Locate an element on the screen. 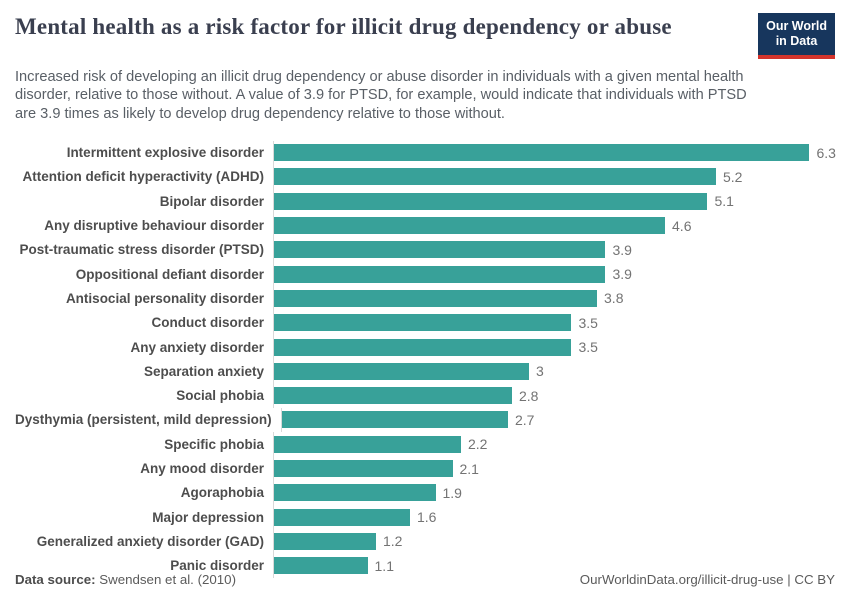 Image resolution: width=850 pixels, height=600 pixels. bar-track: 2.1 is located at coordinates (554, 468).